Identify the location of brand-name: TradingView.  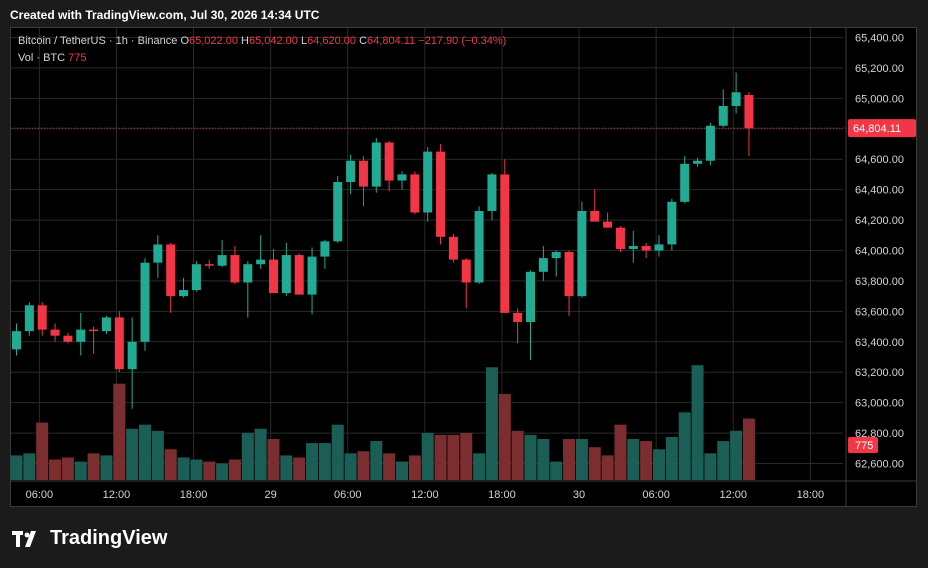
(109, 538).